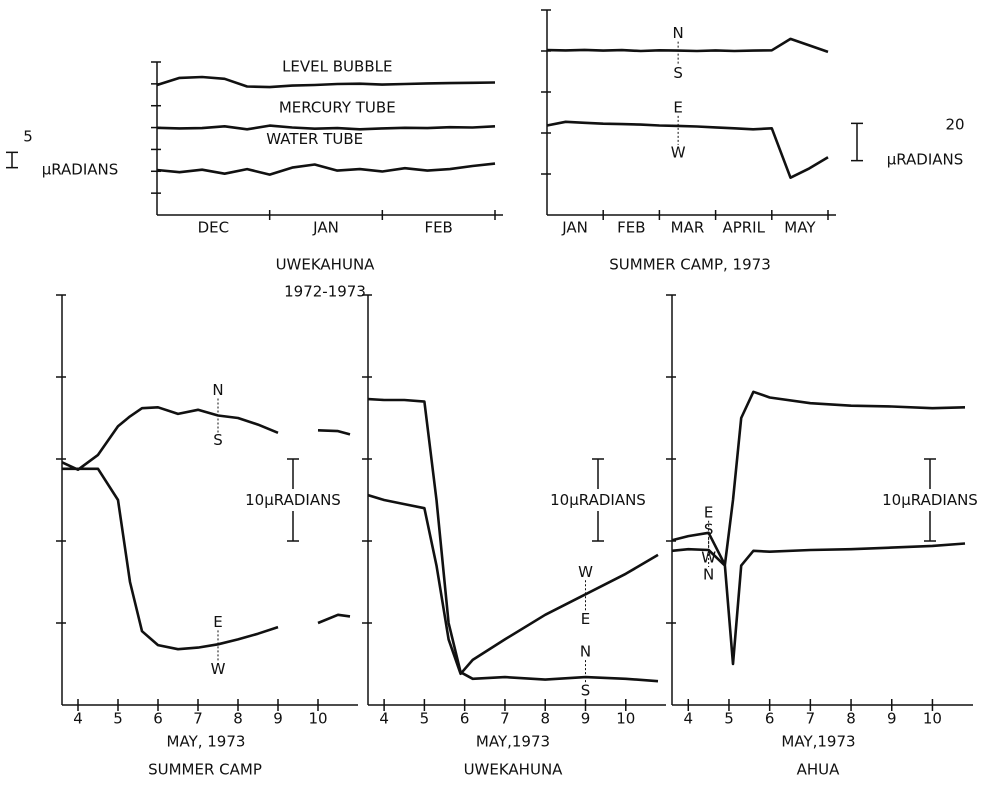 The width and height of the screenshot is (991, 787). Describe the element at coordinates (337, 108) in the screenshot. I see `series-label: MERCURY TUBE` at that location.